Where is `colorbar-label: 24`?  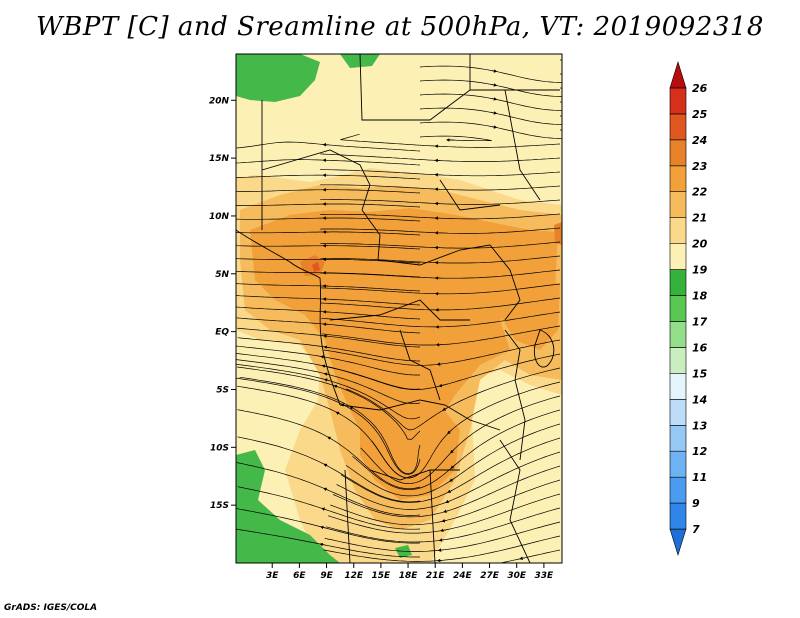 colorbar-label: 24 is located at coordinates (699, 140).